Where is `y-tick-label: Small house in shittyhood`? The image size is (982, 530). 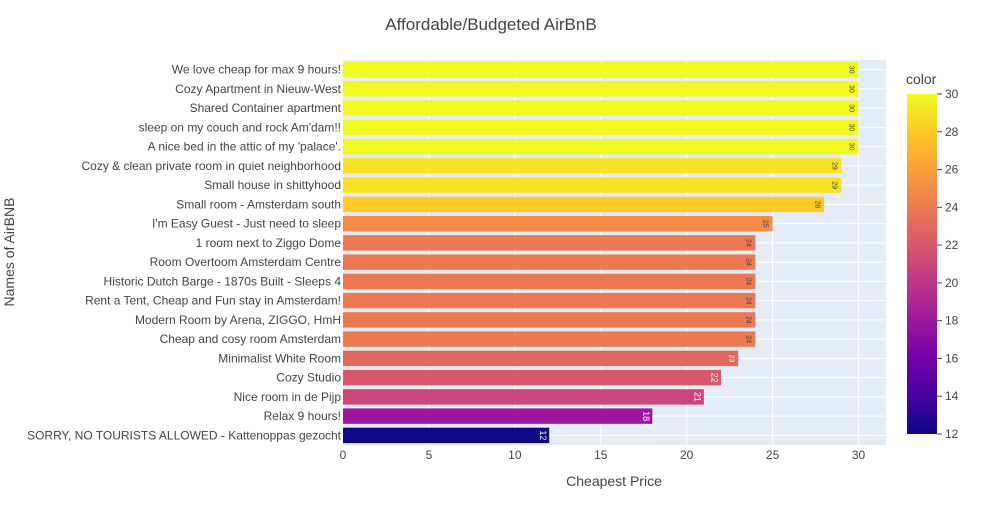 y-tick-label: Small house in shittyhood is located at coordinates (272, 185).